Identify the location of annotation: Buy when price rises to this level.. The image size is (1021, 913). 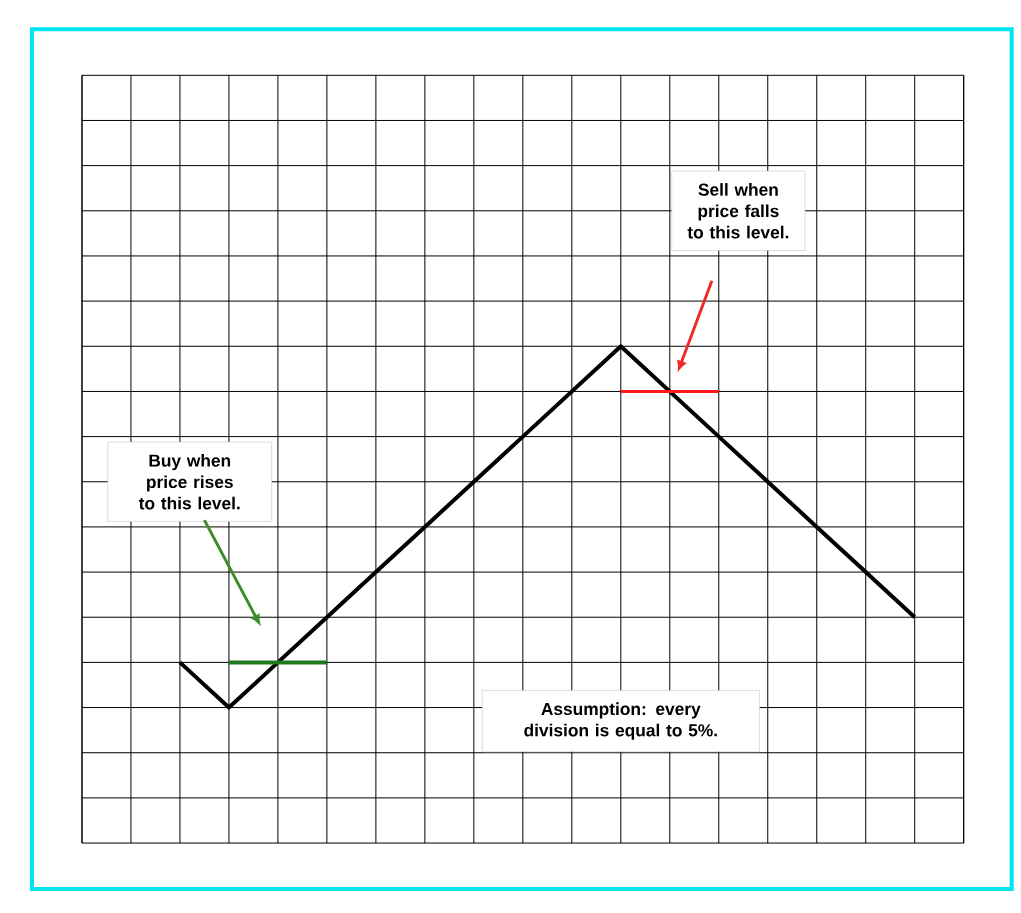
(189, 482).